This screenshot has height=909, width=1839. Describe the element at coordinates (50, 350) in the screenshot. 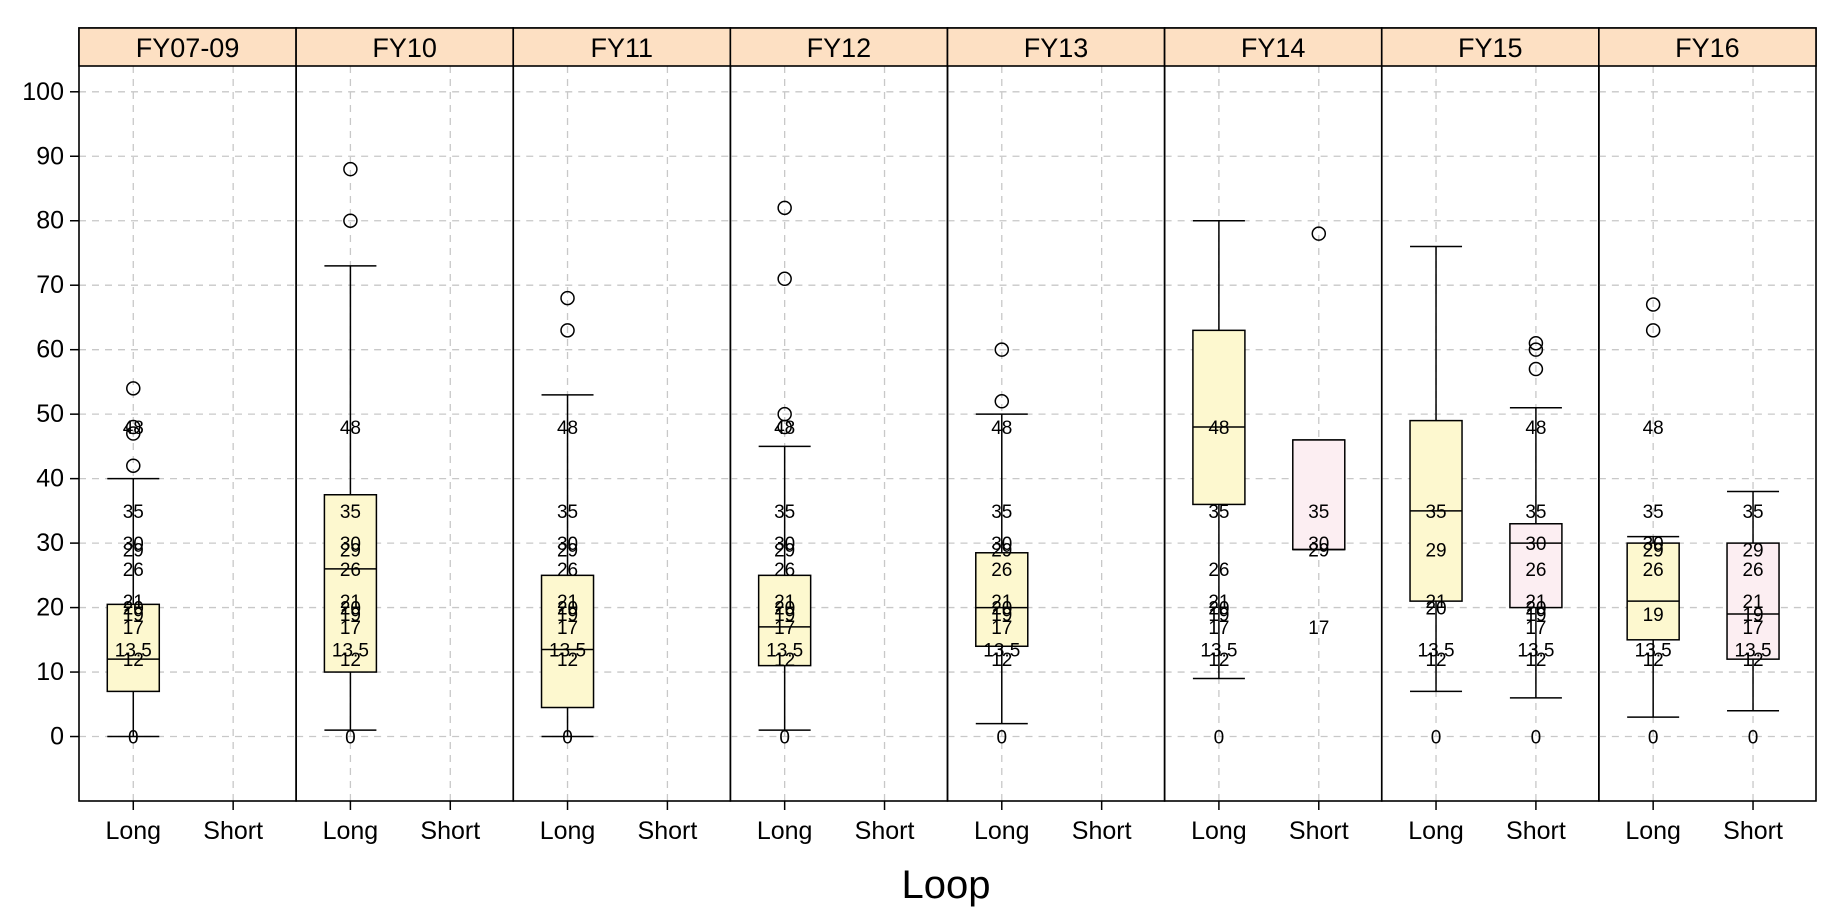

I see `y-tick-label: 60` at that location.